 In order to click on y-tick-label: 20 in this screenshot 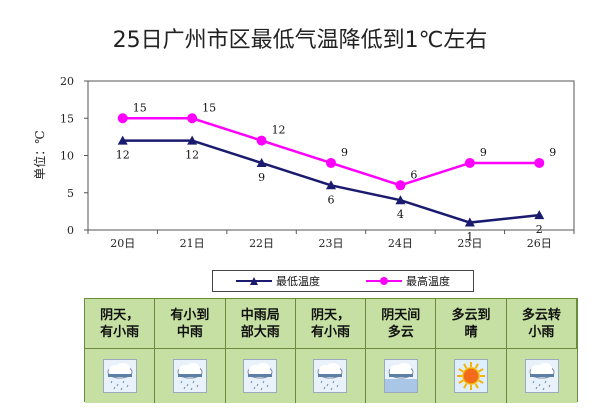, I will do `click(67, 81)`.